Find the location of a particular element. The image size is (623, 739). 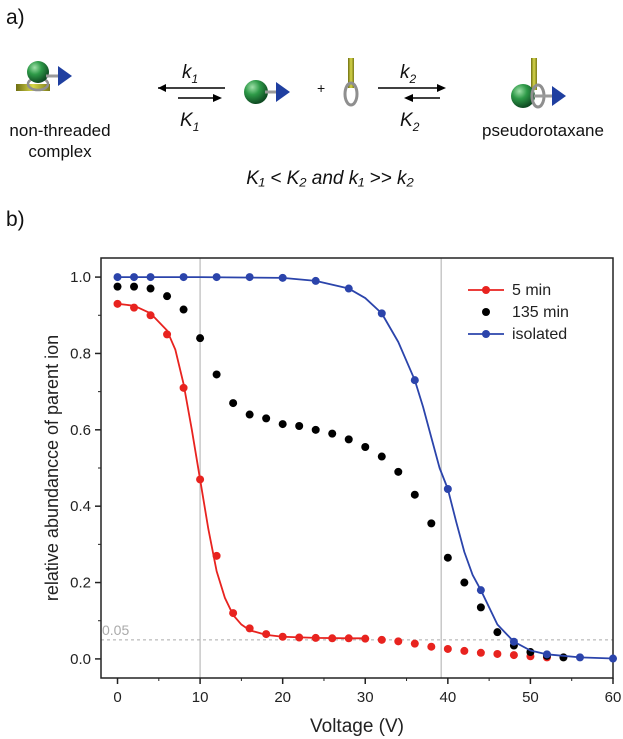

legend-marker-5-min is located at coordinates (486, 290).